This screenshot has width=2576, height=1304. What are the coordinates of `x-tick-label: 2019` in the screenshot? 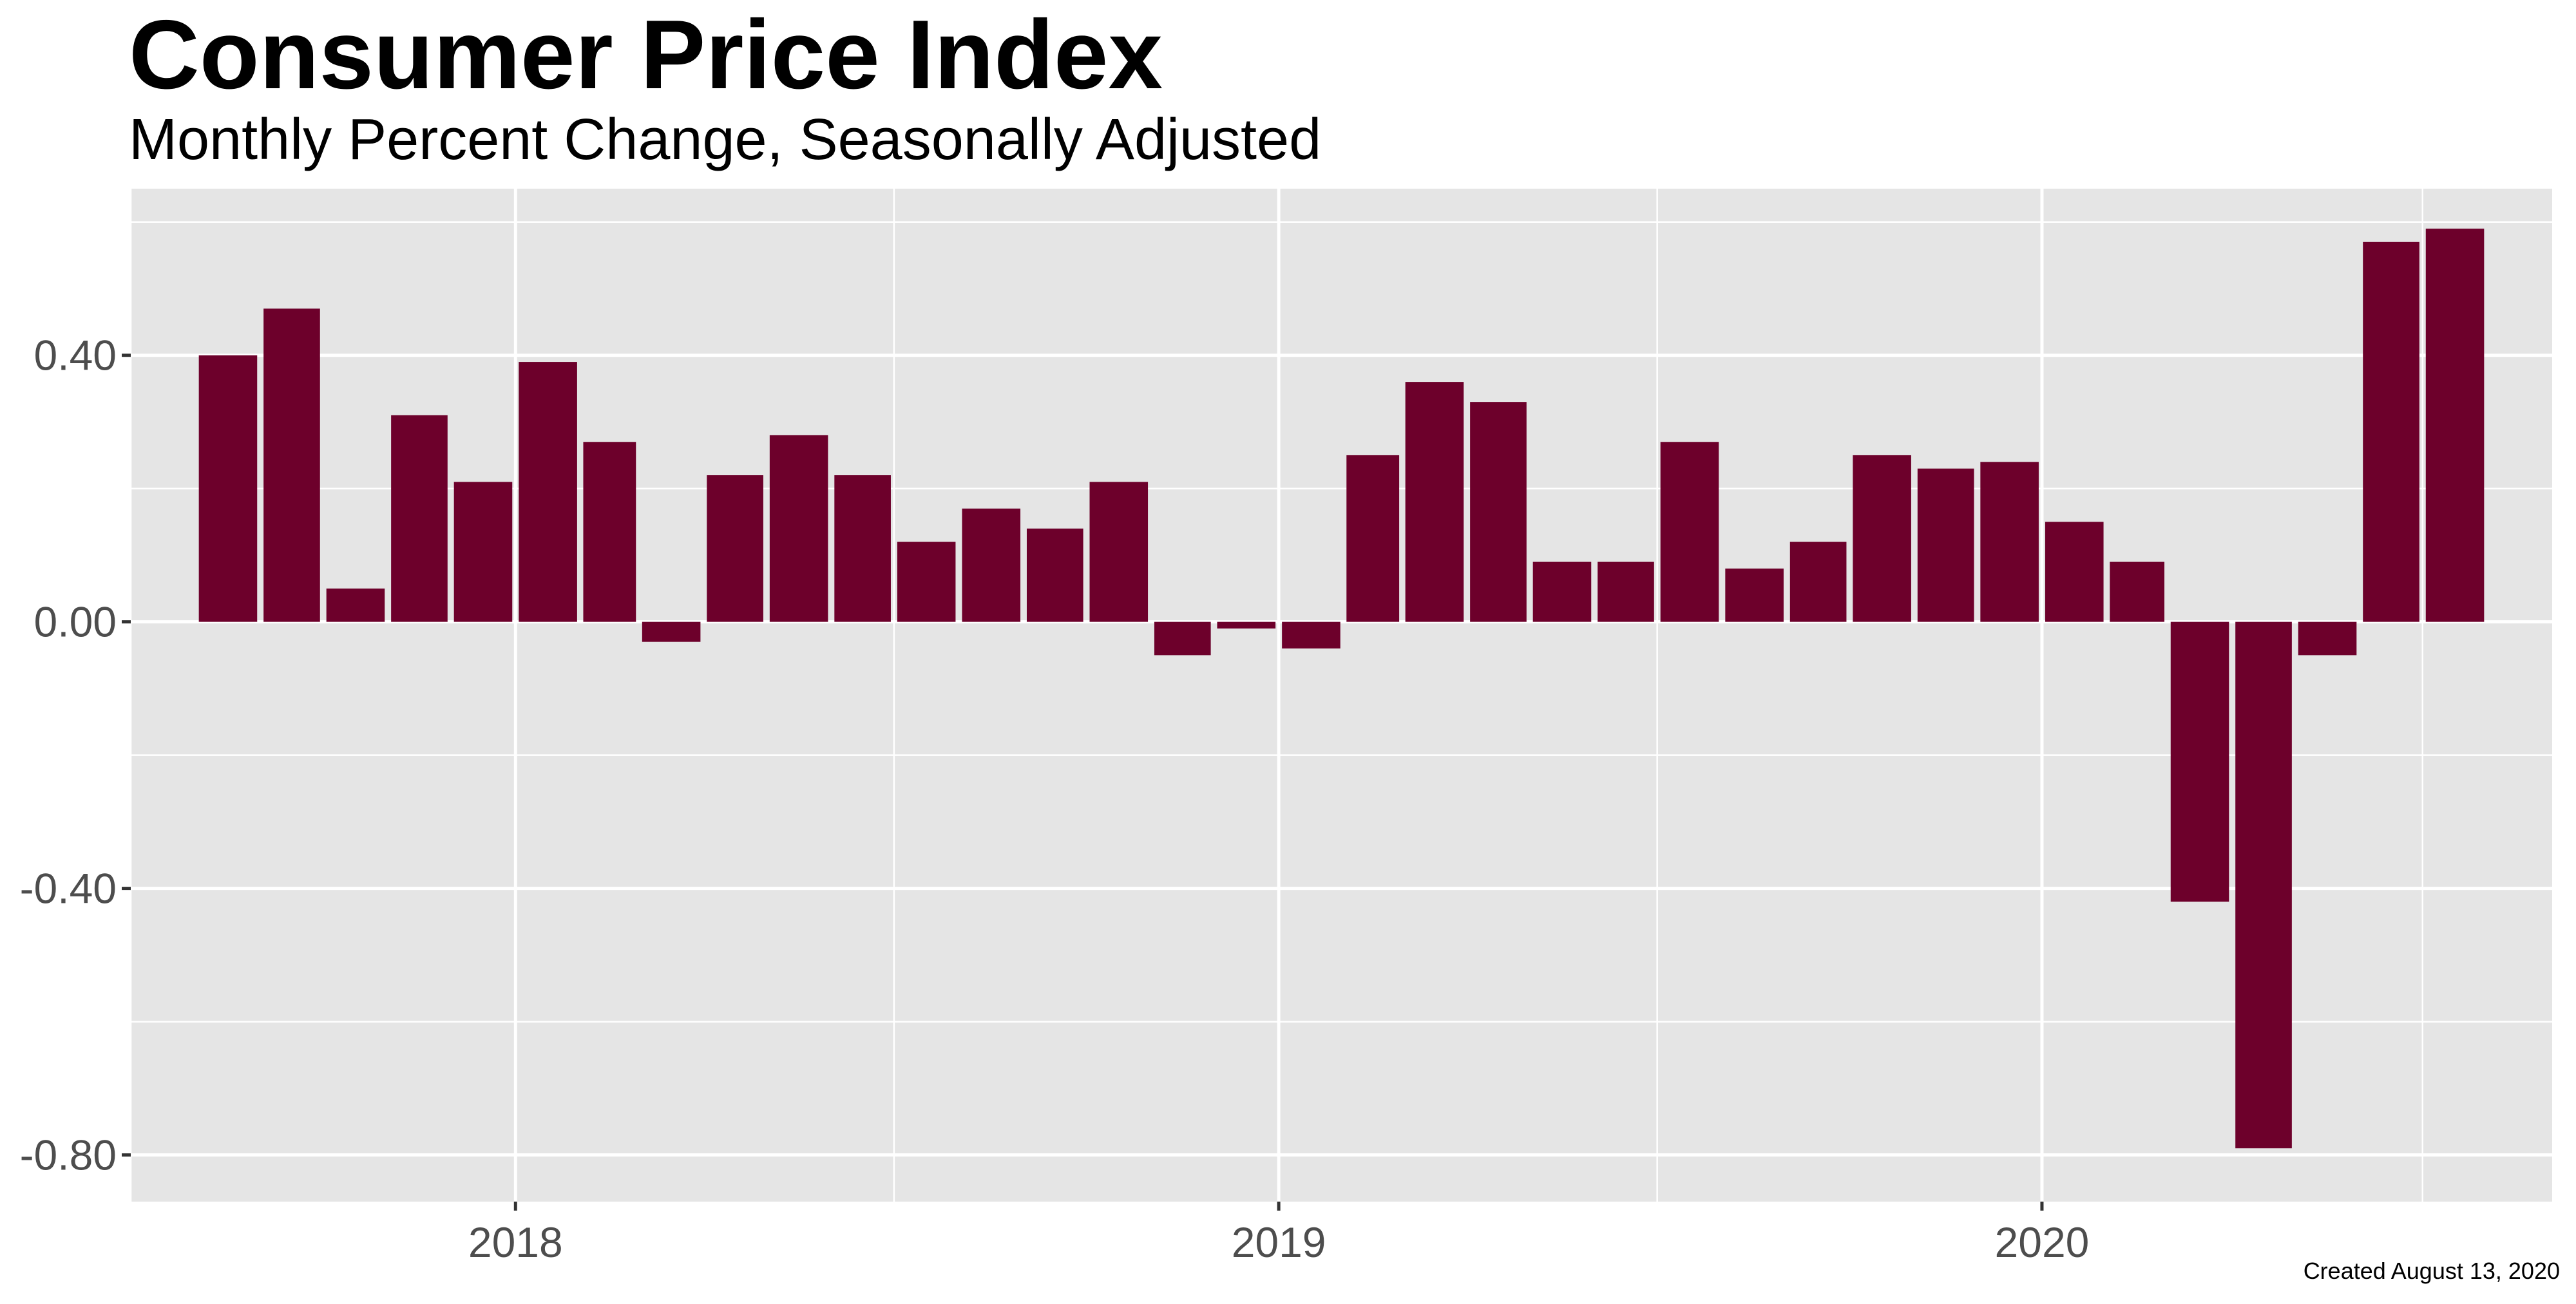 It's located at (1279, 1242).